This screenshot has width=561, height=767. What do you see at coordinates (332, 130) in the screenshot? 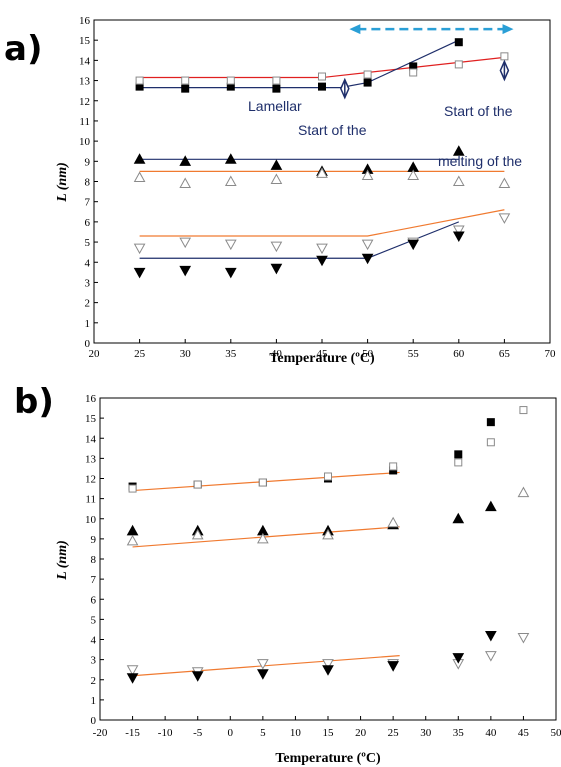
I see `annotation-start-1: Start of the` at bounding box center [332, 130].